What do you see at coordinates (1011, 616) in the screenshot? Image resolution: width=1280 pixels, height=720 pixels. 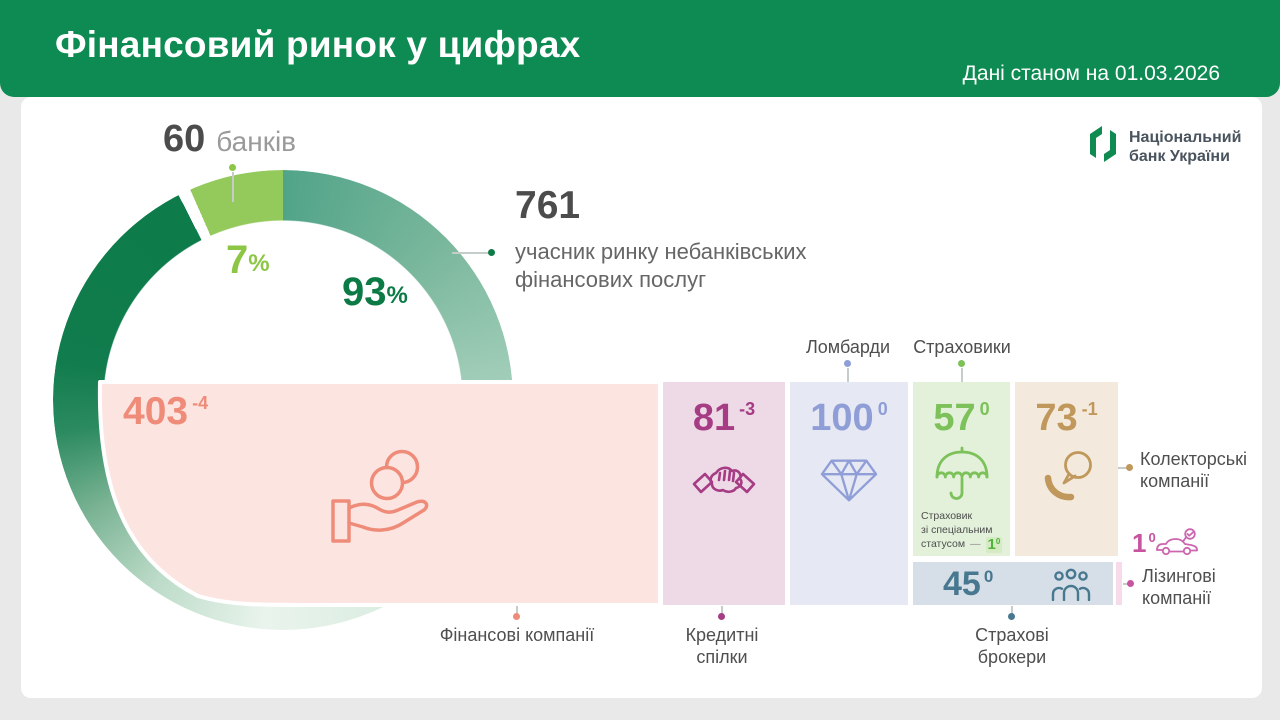 I see `brokers-dot` at bounding box center [1011, 616].